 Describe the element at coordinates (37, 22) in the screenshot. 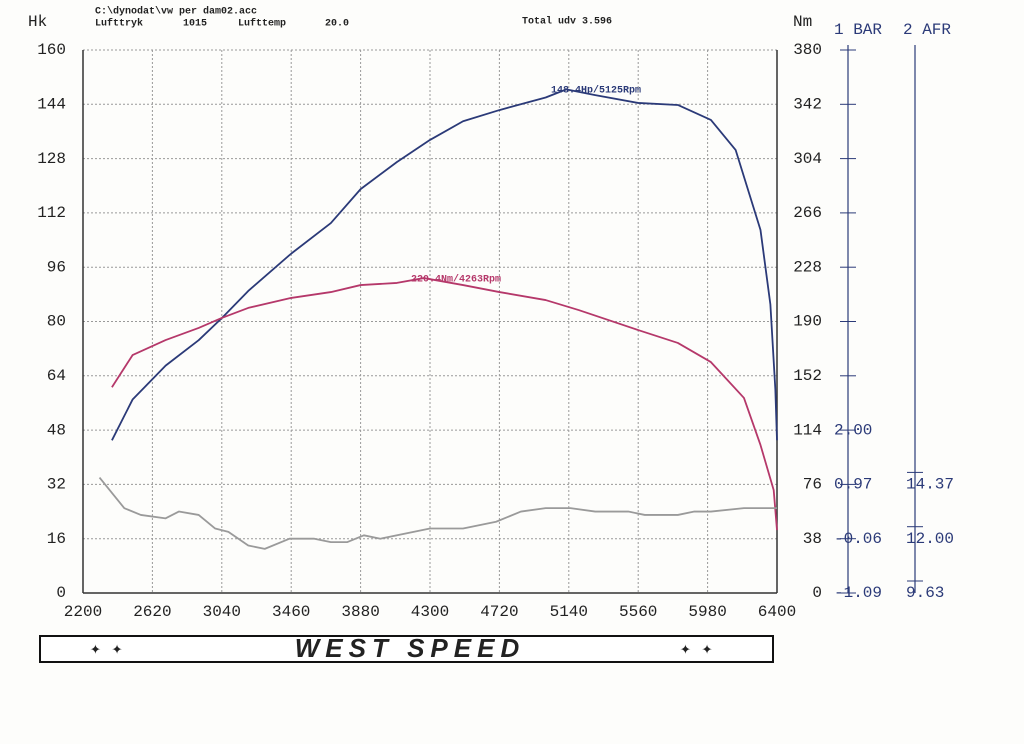

I see `y-axis-label: Hk` at that location.